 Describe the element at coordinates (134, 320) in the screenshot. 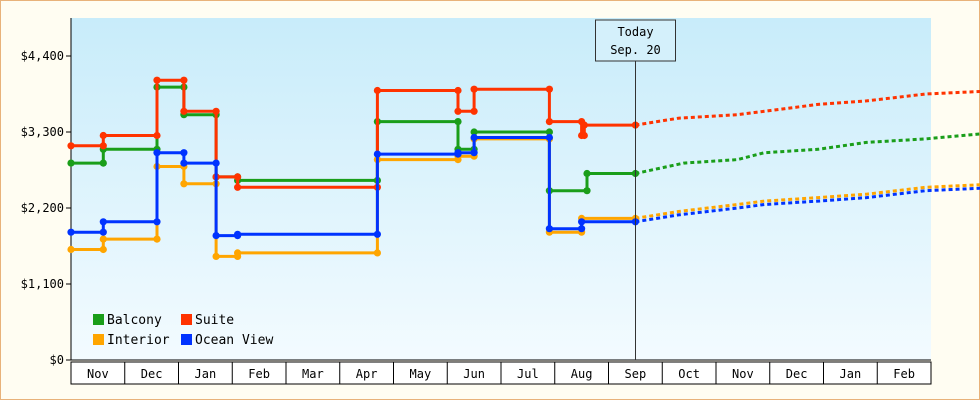

I see `legend-label-balcony: Balcony` at that location.